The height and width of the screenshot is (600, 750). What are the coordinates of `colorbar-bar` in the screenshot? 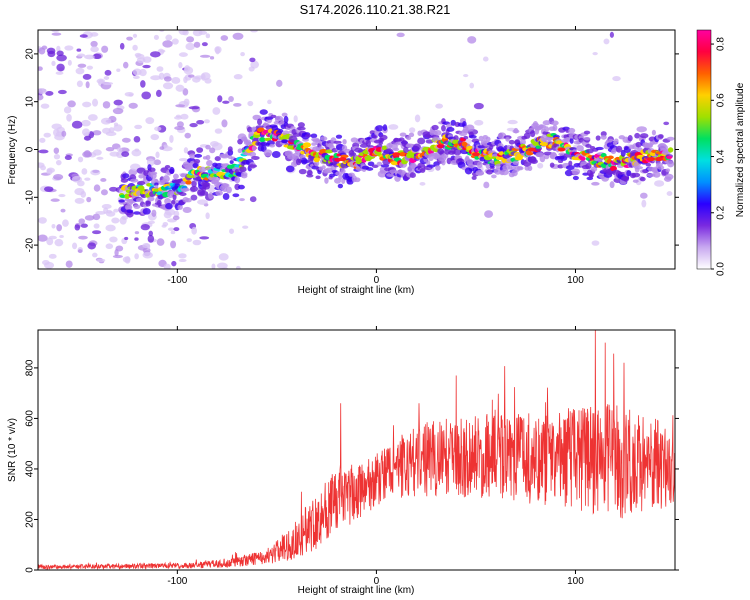 It's located at (704, 149).